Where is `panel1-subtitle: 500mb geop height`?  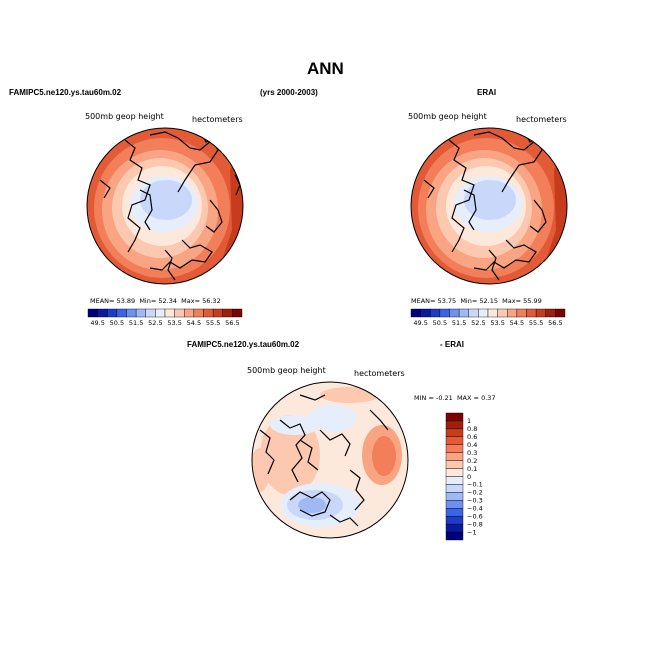 panel1-subtitle: 500mb geop height is located at coordinates (124, 116).